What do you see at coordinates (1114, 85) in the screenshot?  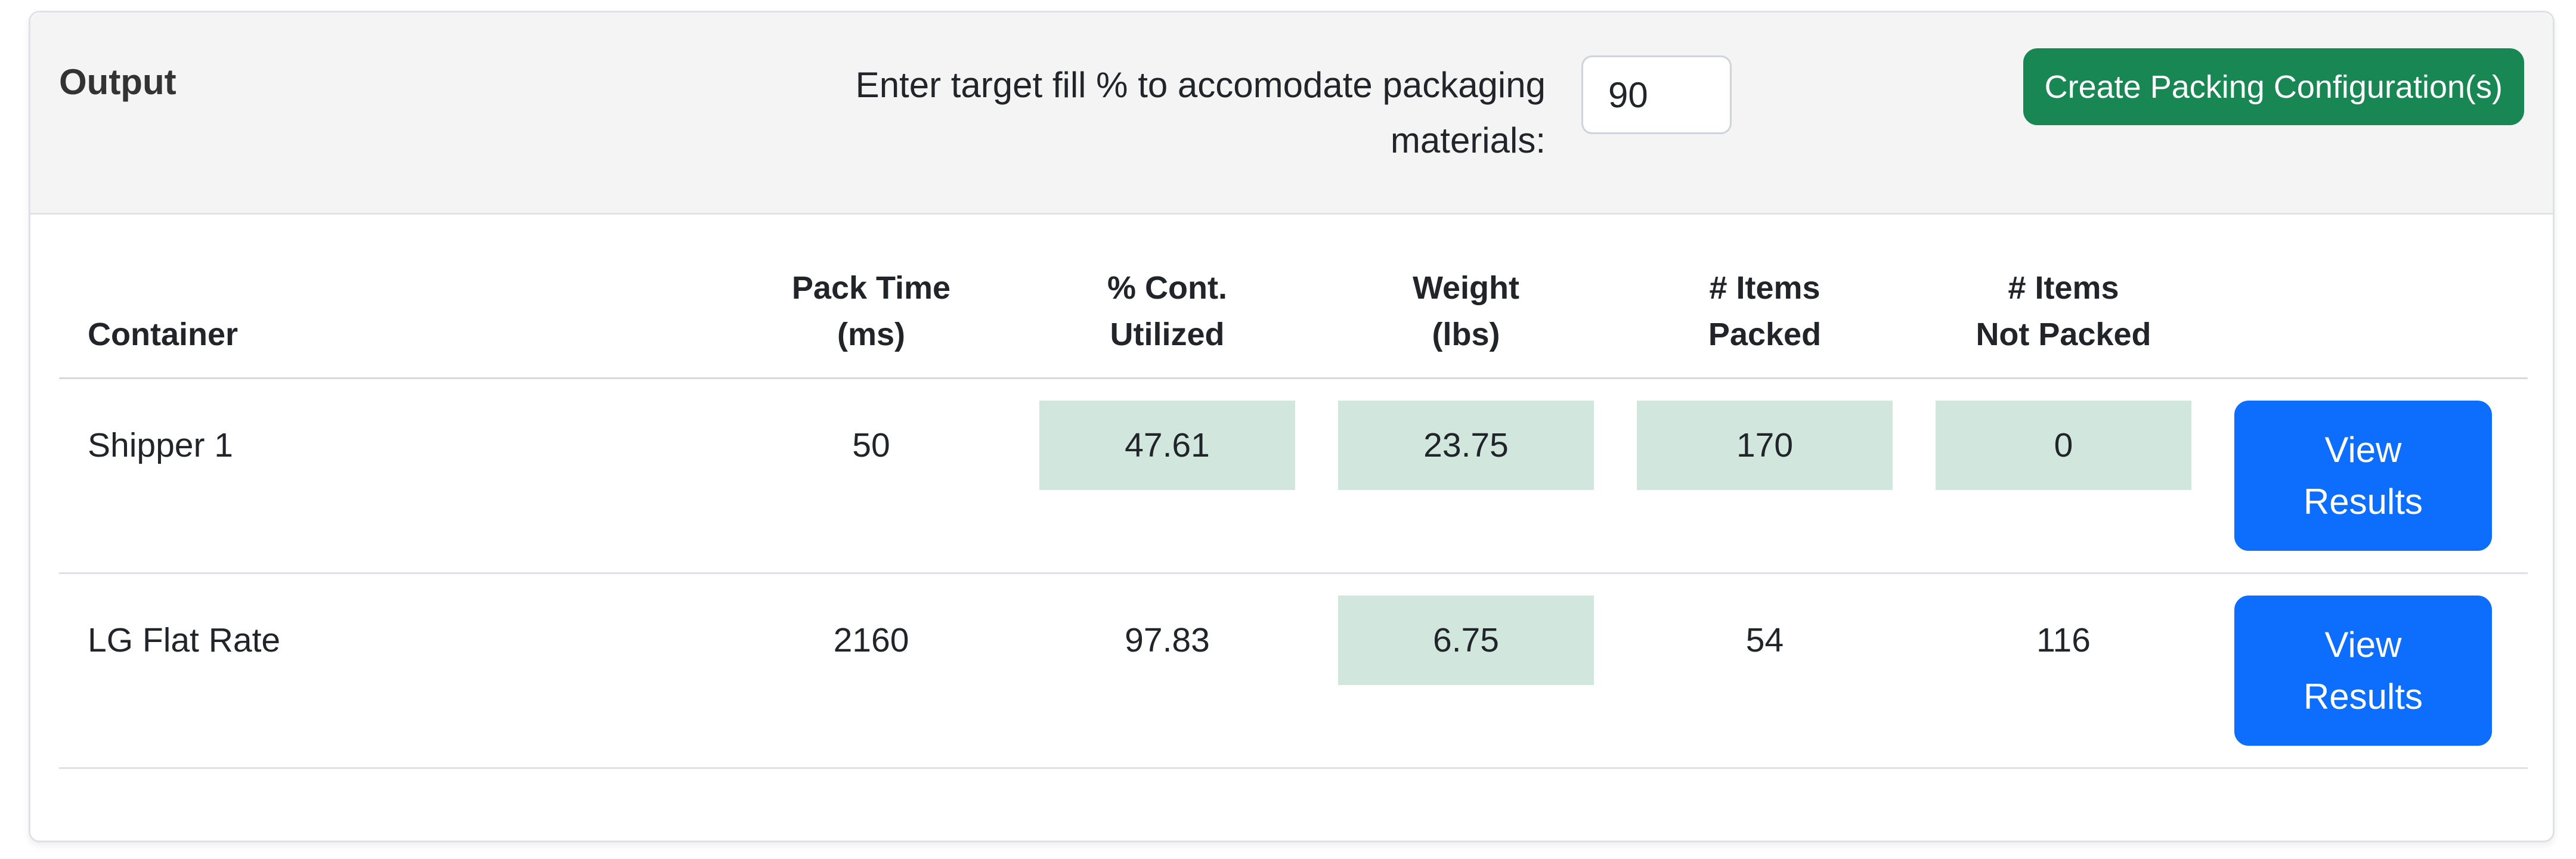 I see `target-fill-label-line1: Enter target fill % to accomodate` at bounding box center [1114, 85].